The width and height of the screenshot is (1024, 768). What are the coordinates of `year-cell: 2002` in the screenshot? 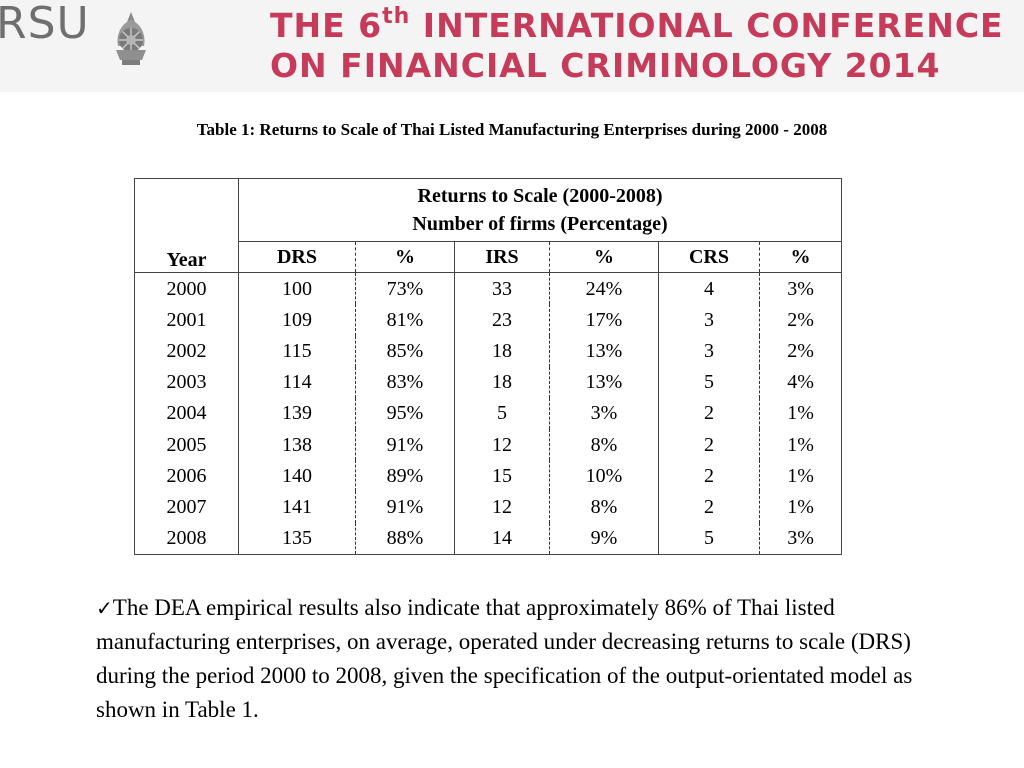 It's located at (186, 351).